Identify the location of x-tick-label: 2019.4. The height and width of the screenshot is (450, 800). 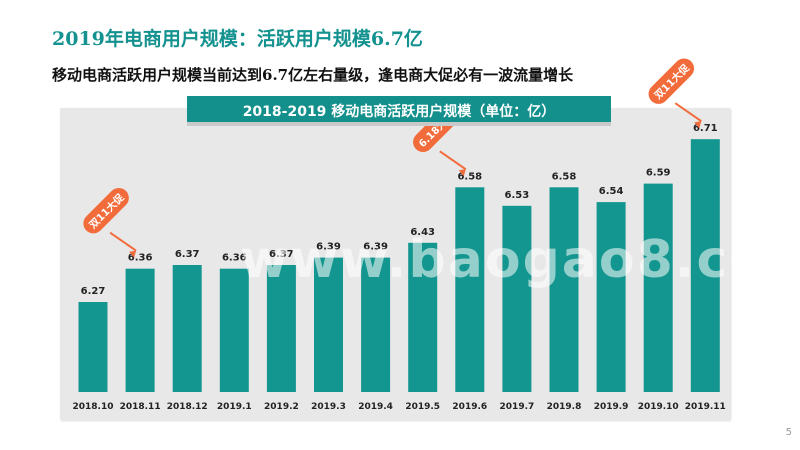
(375, 407).